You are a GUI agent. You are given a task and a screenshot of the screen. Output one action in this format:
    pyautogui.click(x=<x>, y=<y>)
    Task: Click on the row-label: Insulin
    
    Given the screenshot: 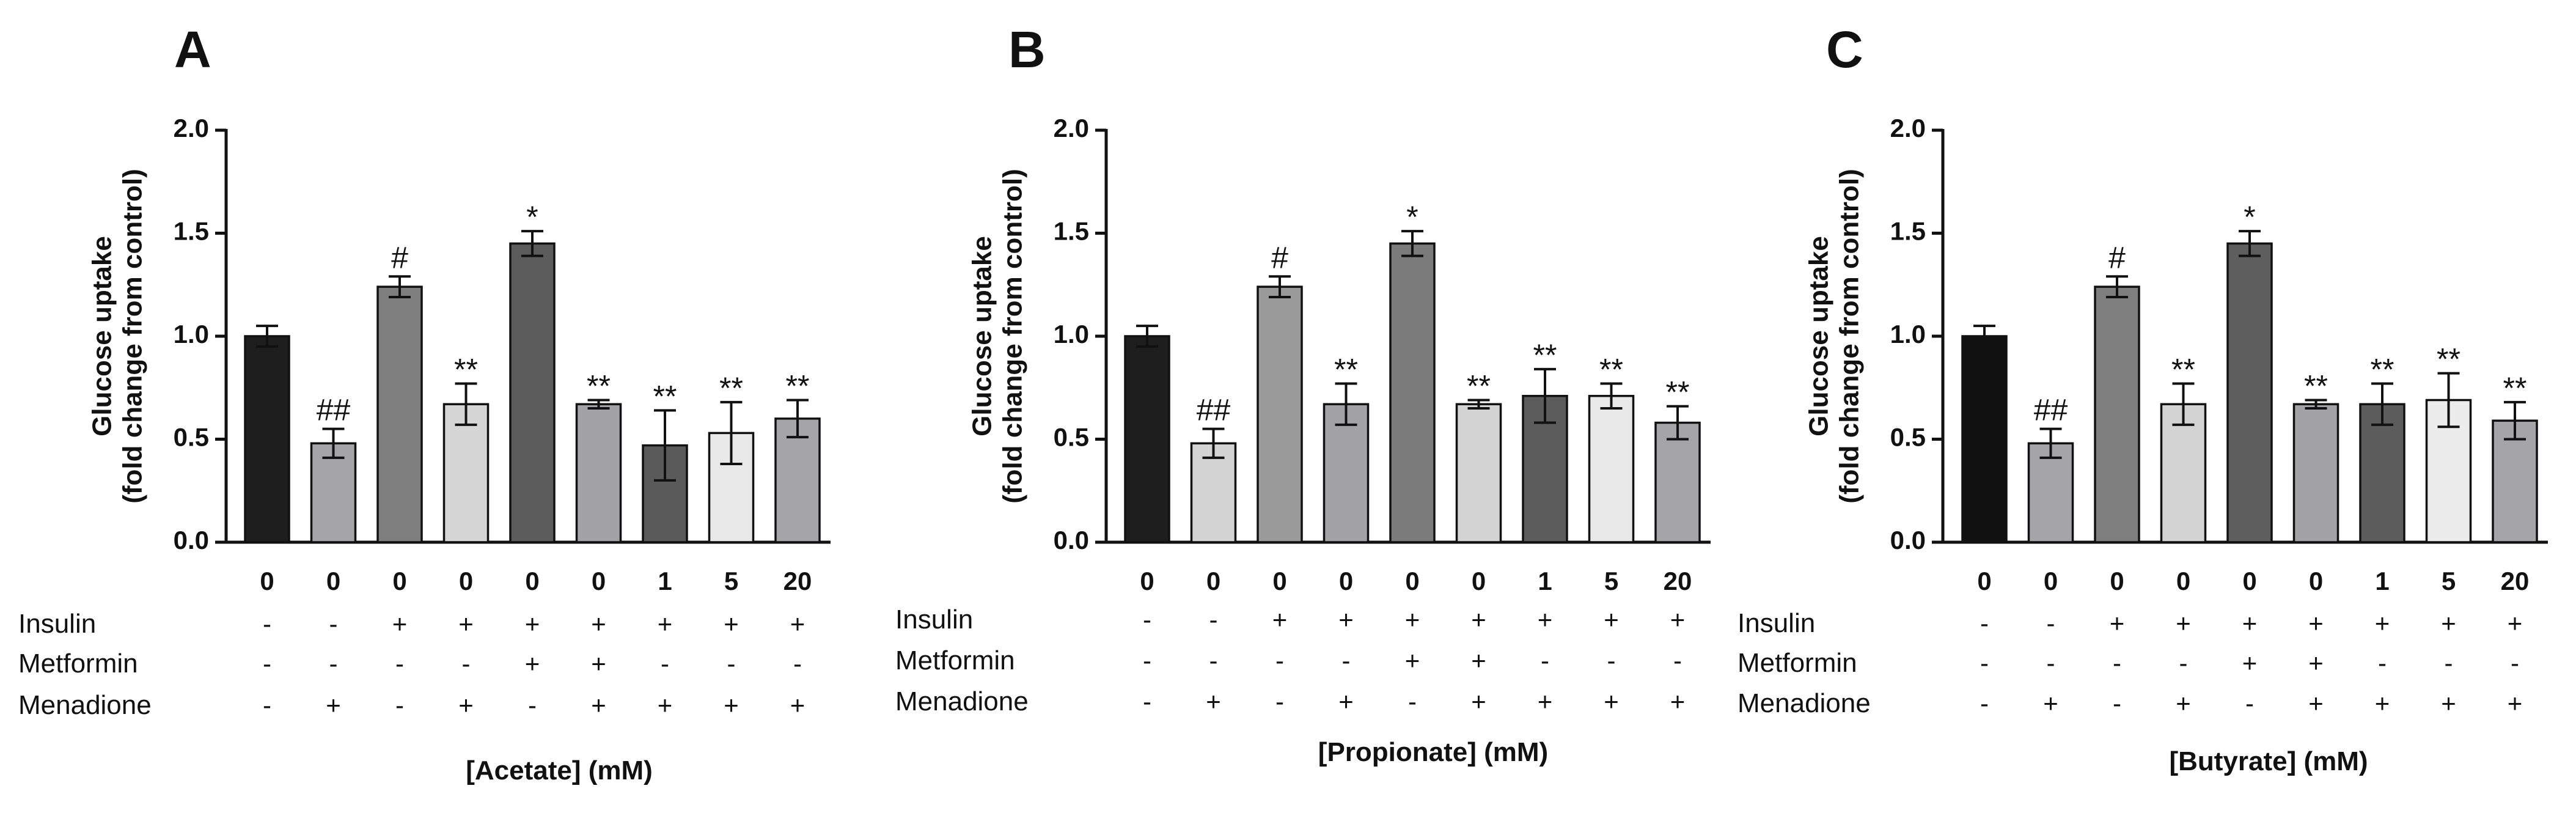 What is the action you would take?
    pyautogui.click(x=57, y=624)
    